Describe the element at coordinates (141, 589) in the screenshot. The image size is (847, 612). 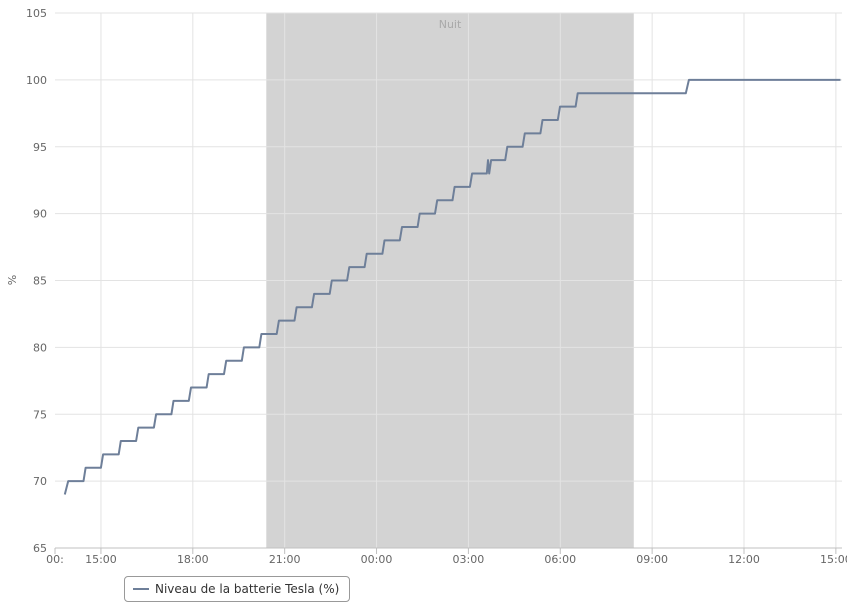
I see `legend-swatch-line` at that location.